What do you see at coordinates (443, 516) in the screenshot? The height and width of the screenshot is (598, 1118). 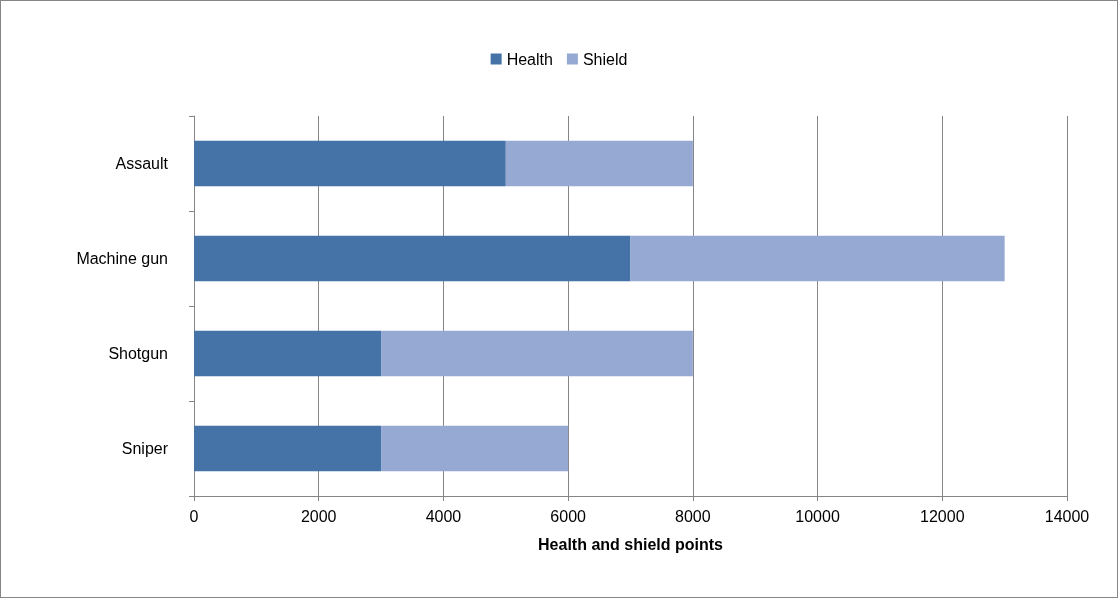 I see `x-tick-label: 4000` at bounding box center [443, 516].